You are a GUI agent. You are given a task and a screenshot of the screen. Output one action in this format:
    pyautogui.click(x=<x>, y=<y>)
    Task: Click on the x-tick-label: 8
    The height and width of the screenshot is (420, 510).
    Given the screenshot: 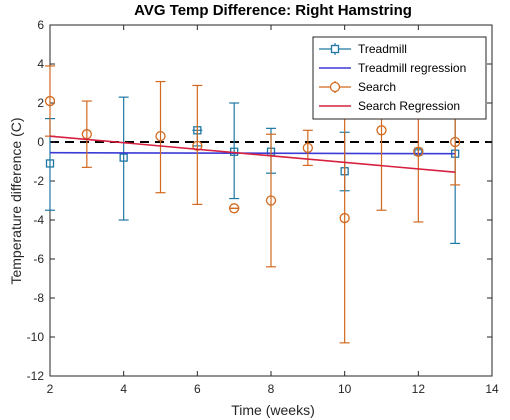 What is the action you would take?
    pyautogui.click(x=271, y=389)
    